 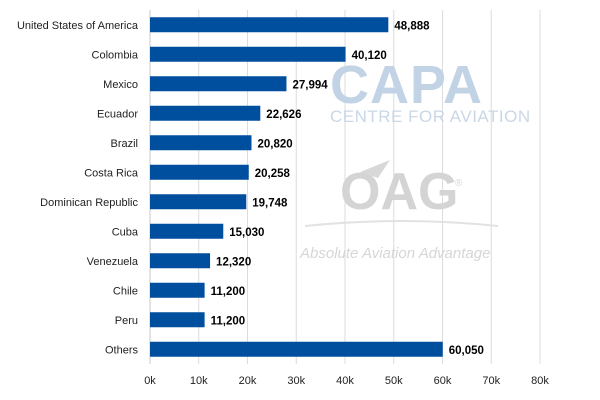 I want to click on data-label: 40,120, so click(x=369, y=56).